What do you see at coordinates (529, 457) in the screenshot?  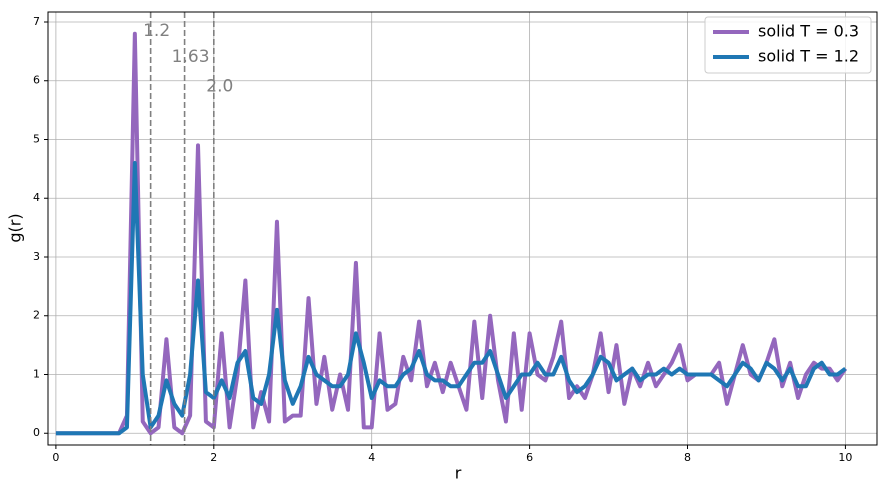 I see `x-tick-label: 6` at bounding box center [529, 457].